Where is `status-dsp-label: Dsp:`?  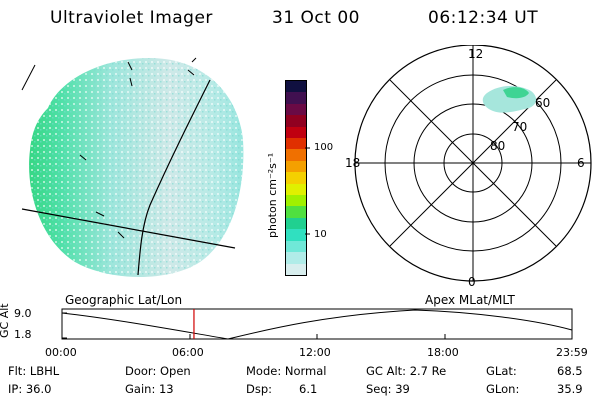 status-dsp-label: Dsp: is located at coordinates (259, 389).